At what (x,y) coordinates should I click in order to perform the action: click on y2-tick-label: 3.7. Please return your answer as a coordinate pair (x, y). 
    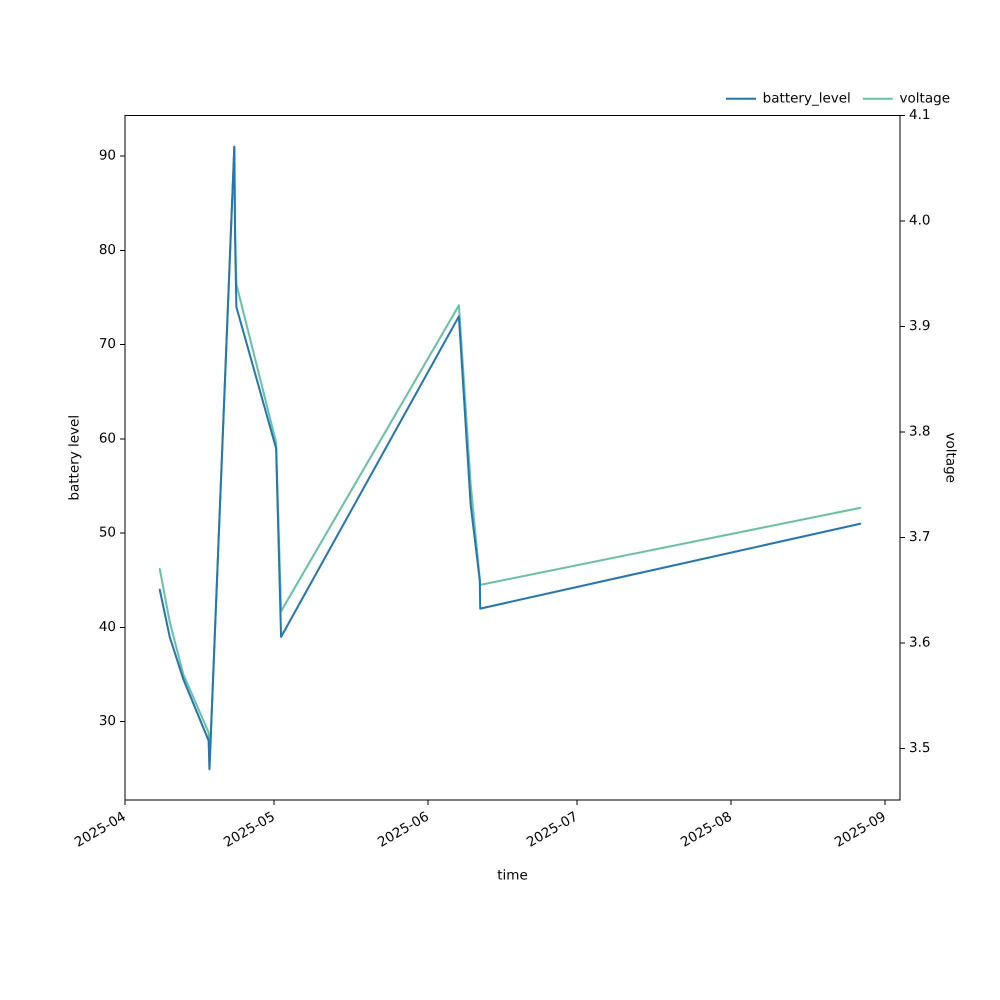
    Looking at the image, I should click on (919, 536).